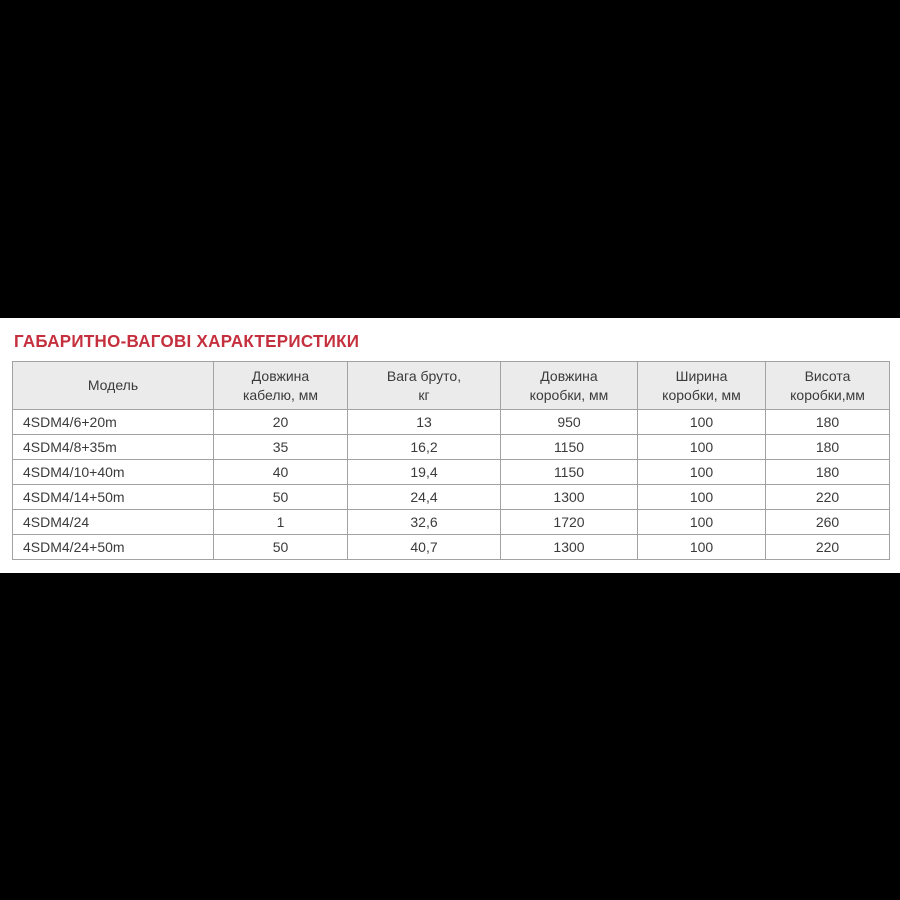 This screenshot has height=900, width=900. I want to click on cell-cable-length: 20, so click(280, 422).